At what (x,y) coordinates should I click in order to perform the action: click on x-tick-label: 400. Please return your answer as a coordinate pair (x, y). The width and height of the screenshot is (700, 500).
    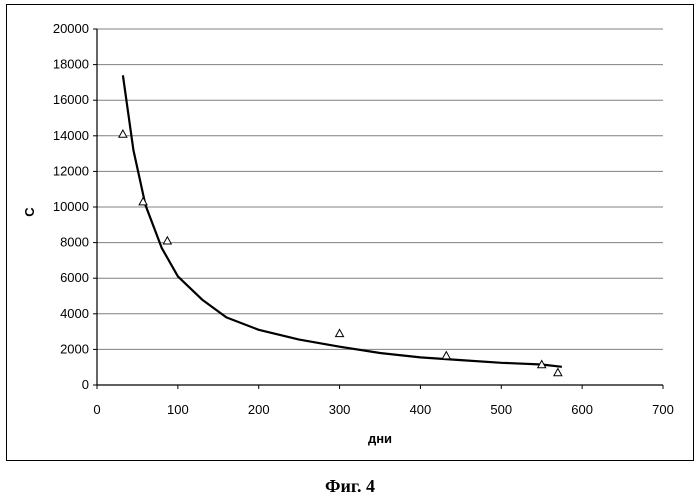
    Looking at the image, I should click on (421, 409).